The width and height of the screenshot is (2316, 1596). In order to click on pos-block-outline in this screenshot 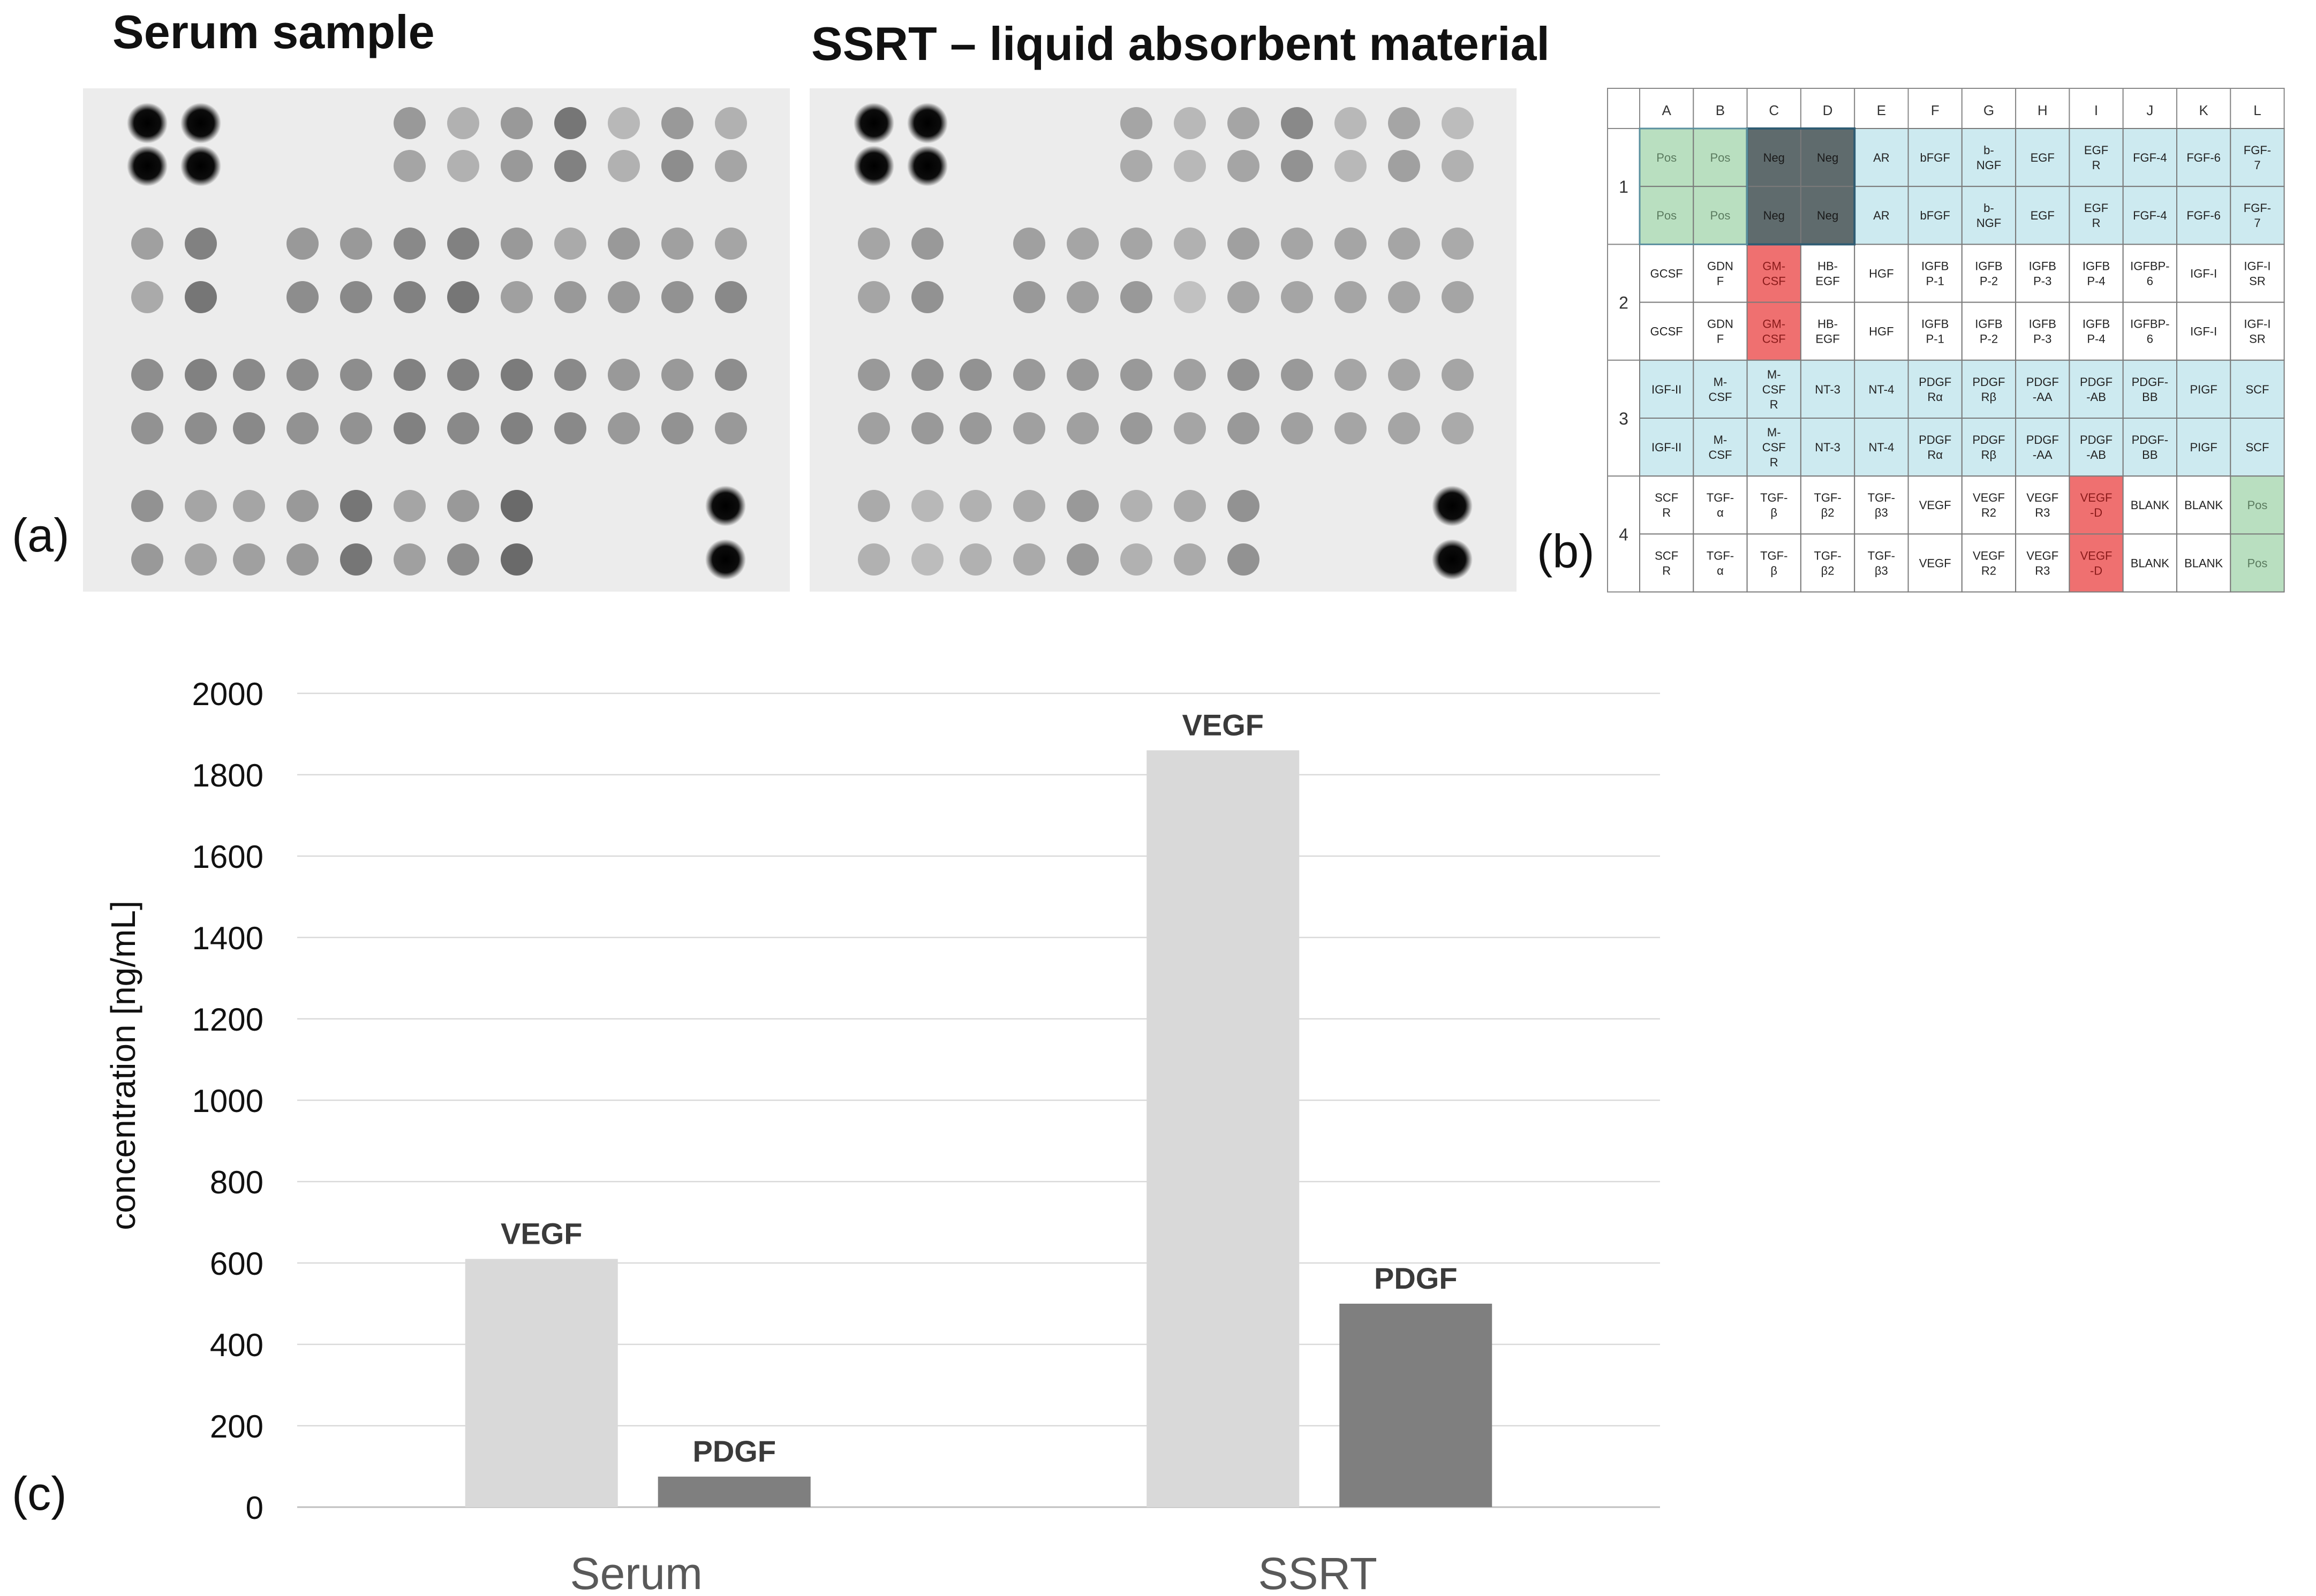, I will do `click(1693, 186)`.